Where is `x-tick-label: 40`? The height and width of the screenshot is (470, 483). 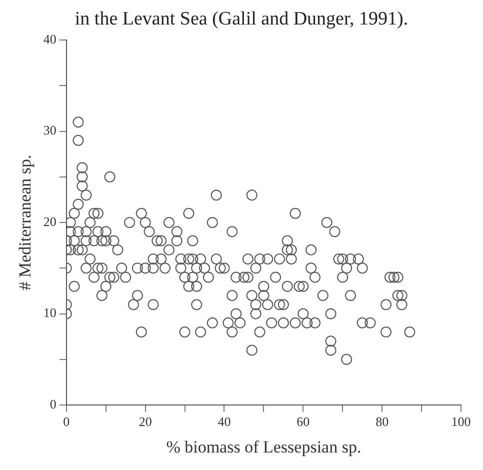 x-tick-label: 40 is located at coordinates (224, 422).